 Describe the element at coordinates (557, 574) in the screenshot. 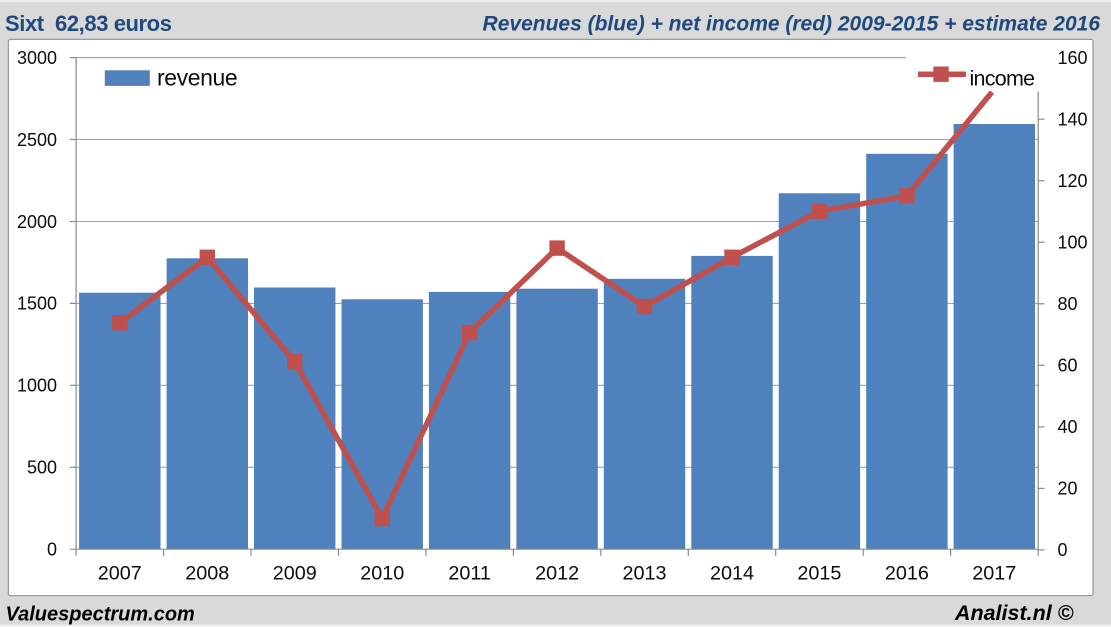

I see `svg-text: 2012` at that location.